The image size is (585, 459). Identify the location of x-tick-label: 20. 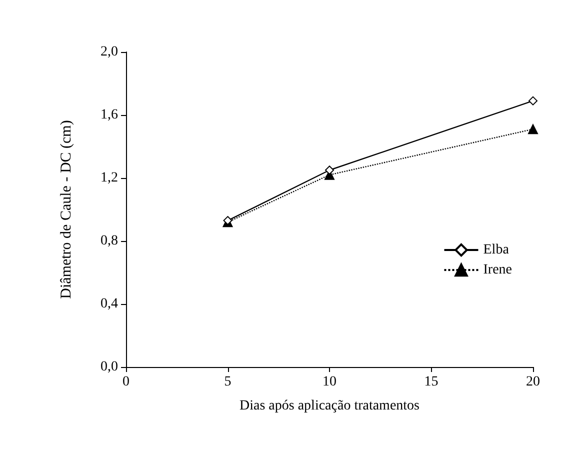
(533, 382).